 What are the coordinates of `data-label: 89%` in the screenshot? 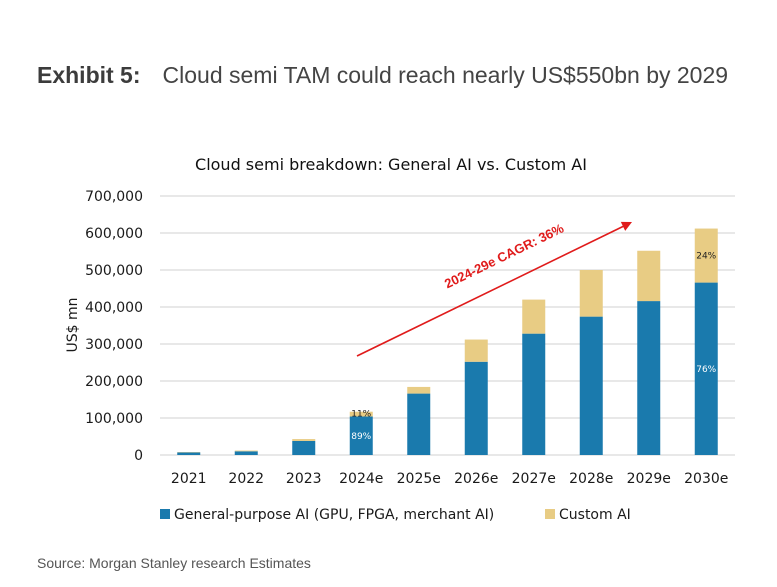 It's located at (361, 437).